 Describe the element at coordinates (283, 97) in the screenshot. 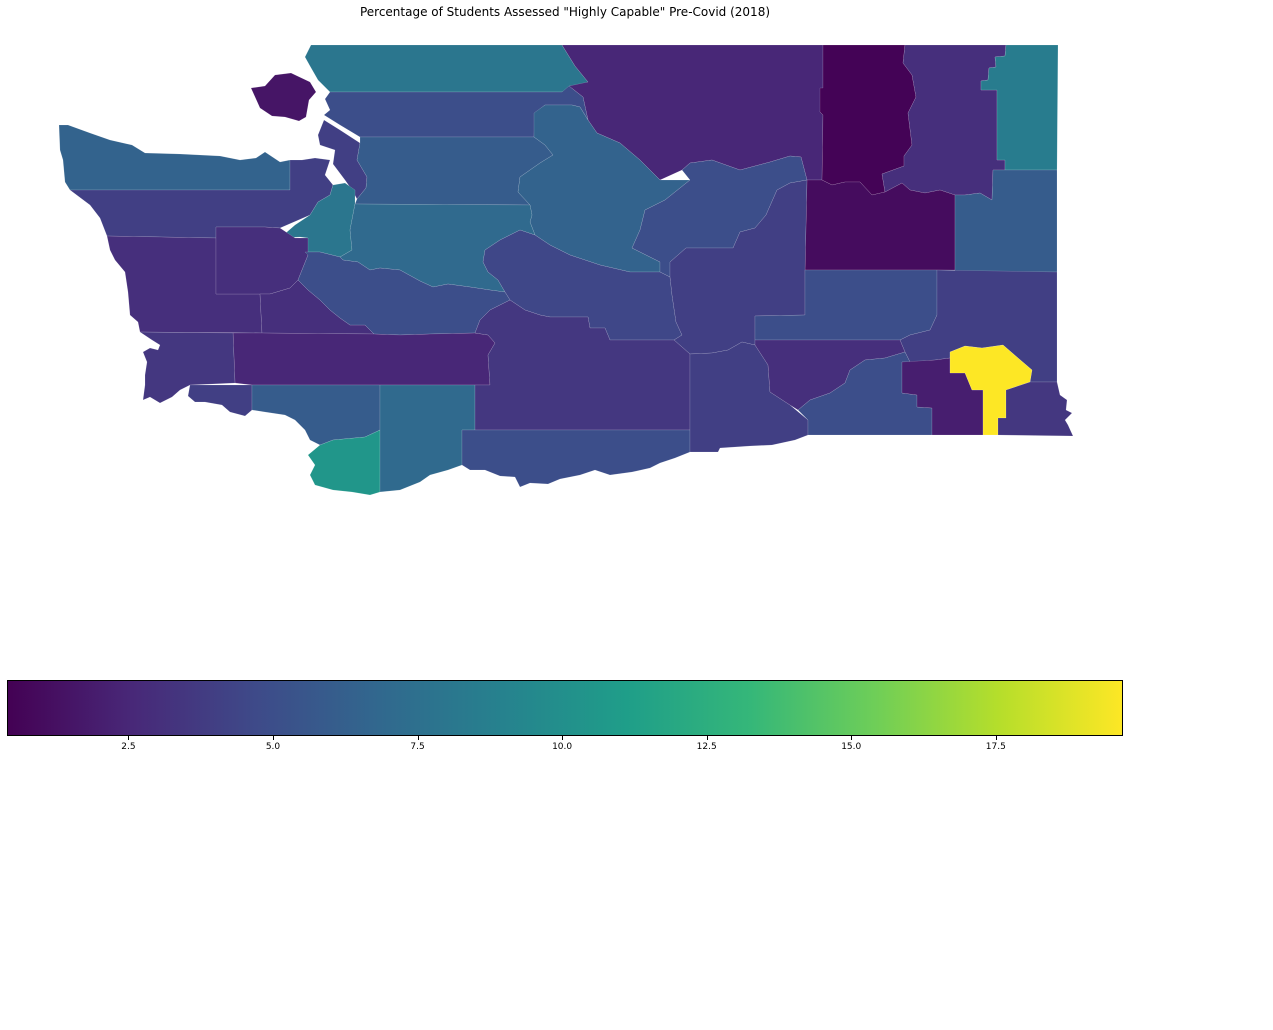

I see `county-san-juan` at that location.